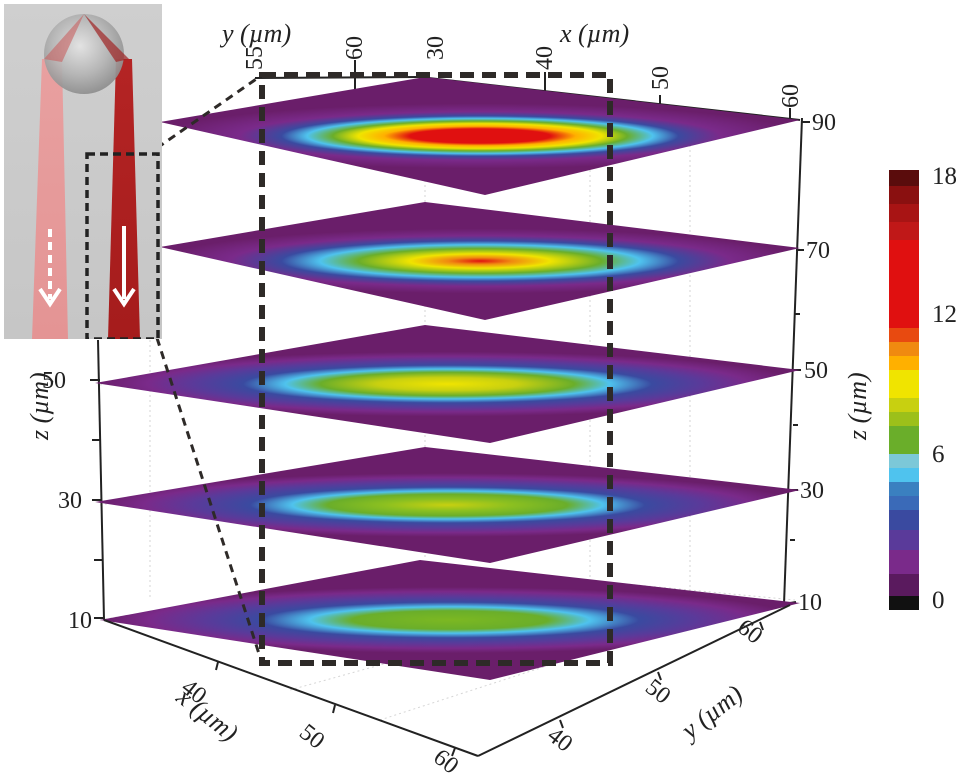 Image resolution: width=969 pixels, height=778 pixels. I want to click on bottom-axes, so click(447, 680).